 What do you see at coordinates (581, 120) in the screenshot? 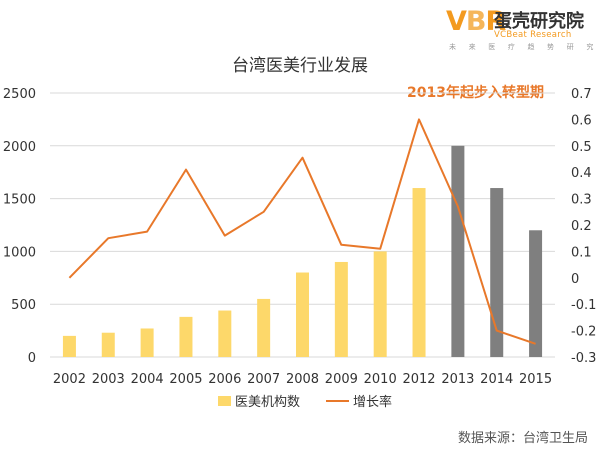
I see `right-tick-label: 0.6` at bounding box center [581, 120].